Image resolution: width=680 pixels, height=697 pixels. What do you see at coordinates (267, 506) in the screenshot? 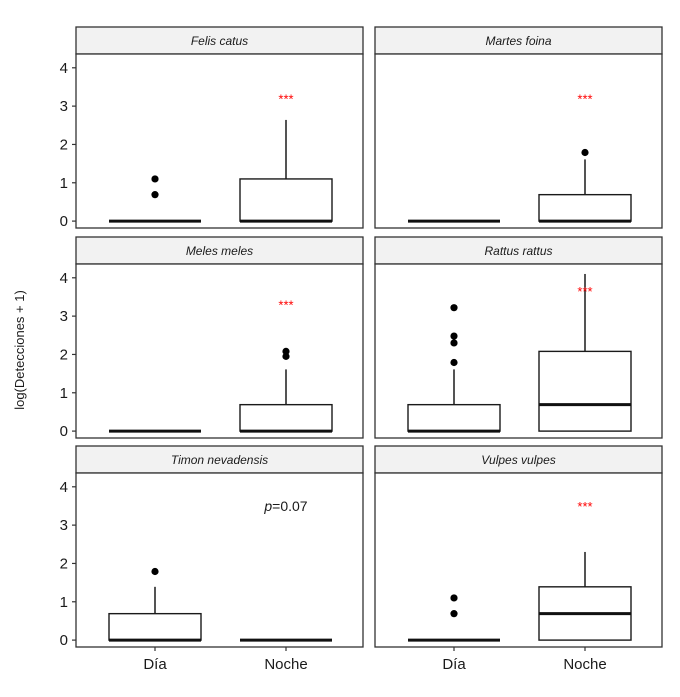
I see `p-value-symbol: p` at bounding box center [267, 506].